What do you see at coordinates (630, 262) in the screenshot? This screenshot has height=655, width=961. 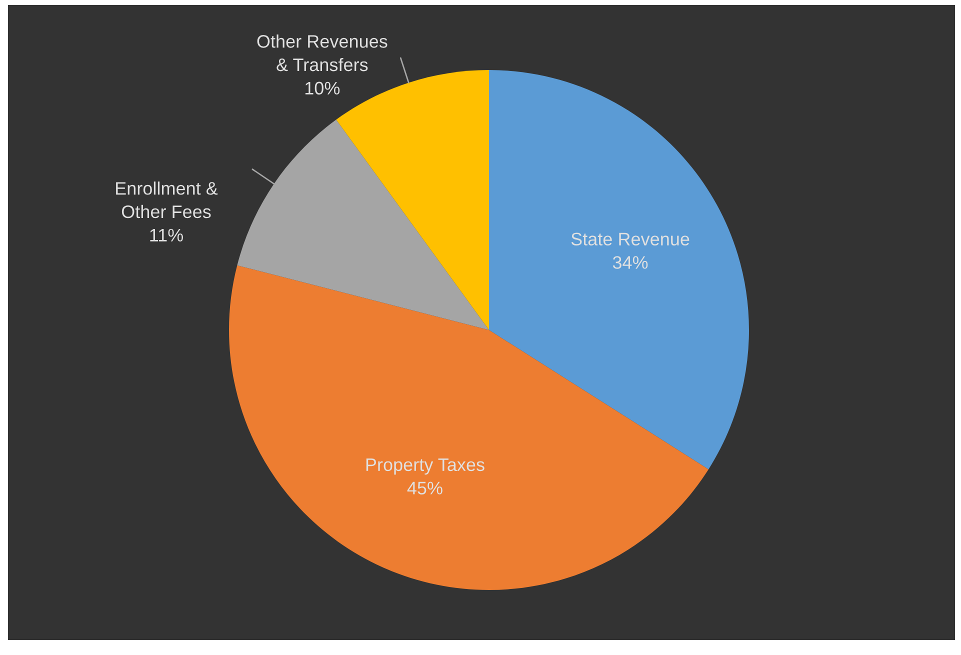 I see `data-label: 34%` at bounding box center [630, 262].